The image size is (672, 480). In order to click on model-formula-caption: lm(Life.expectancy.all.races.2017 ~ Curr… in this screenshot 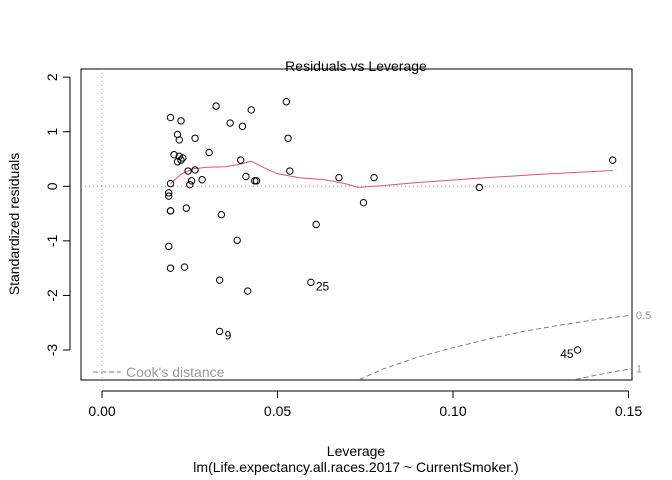, I will do `click(355, 467)`.